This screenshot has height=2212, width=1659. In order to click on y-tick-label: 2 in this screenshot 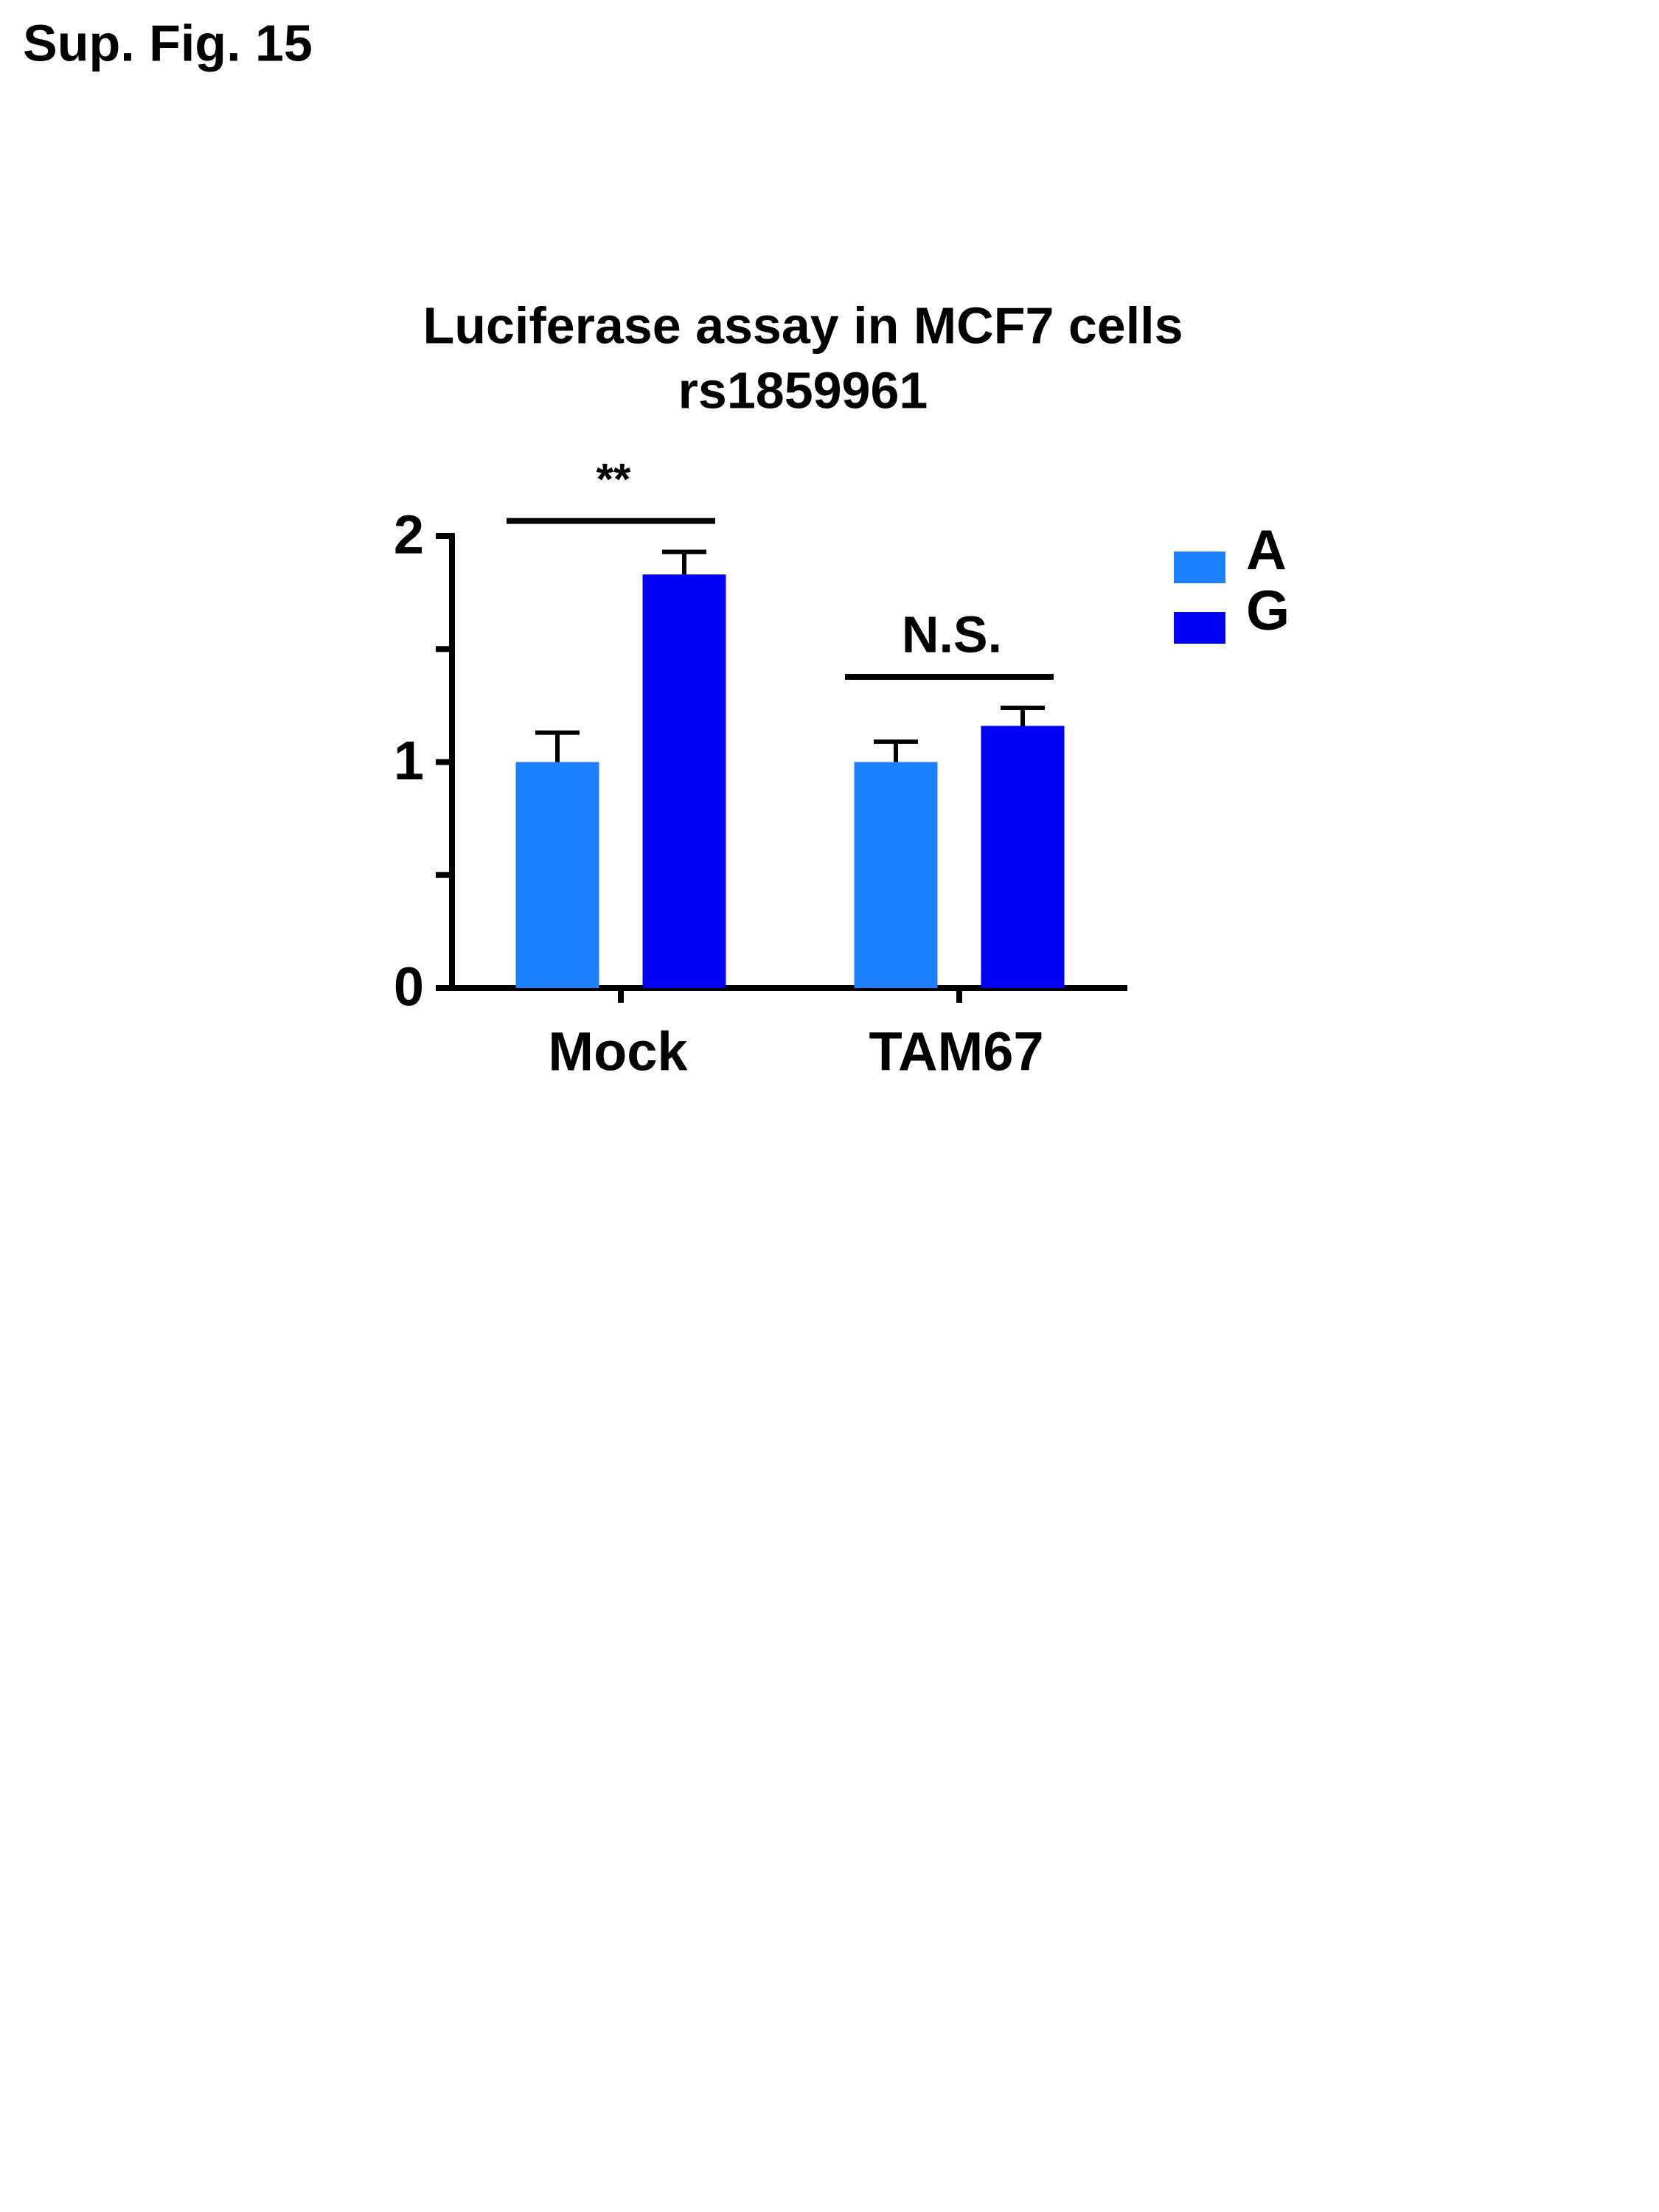, I will do `click(409, 535)`.